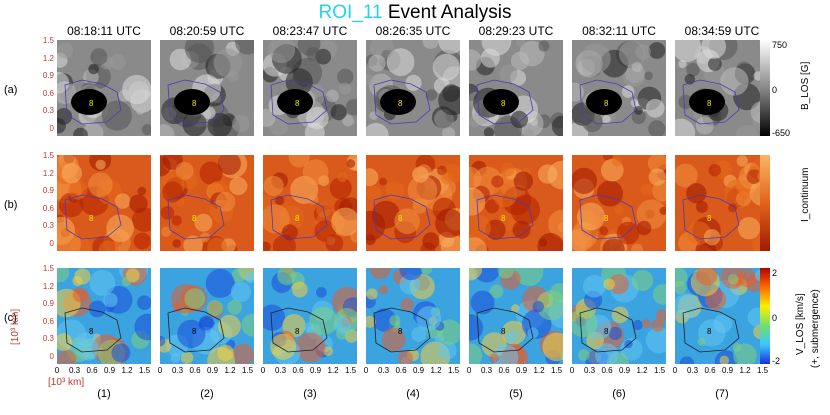 Image resolution: width=830 pixels, height=415 pixels. I want to click on xtick-c5-2: 0.6, so click(504, 370).